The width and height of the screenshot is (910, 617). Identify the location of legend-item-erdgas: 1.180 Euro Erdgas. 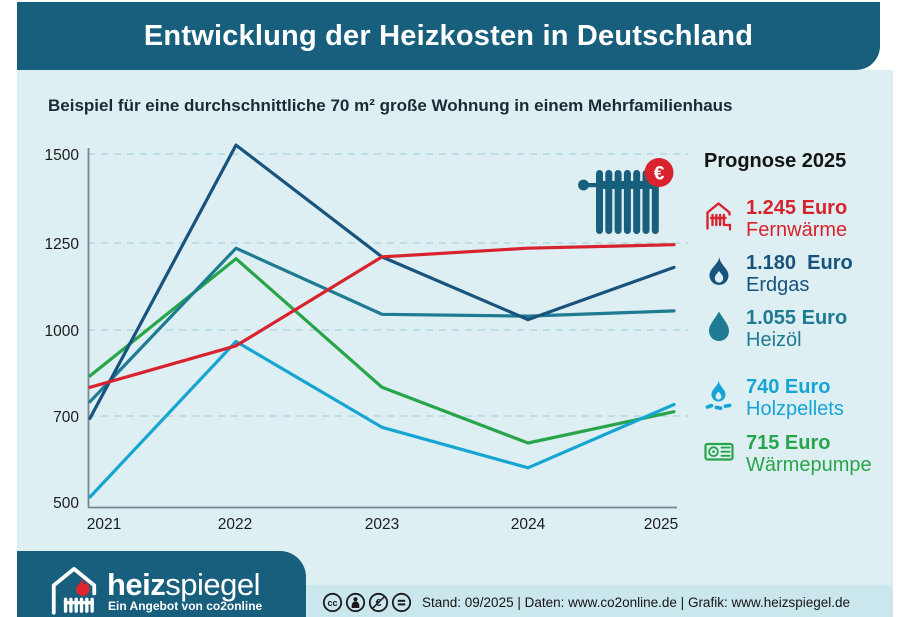
(798, 274).